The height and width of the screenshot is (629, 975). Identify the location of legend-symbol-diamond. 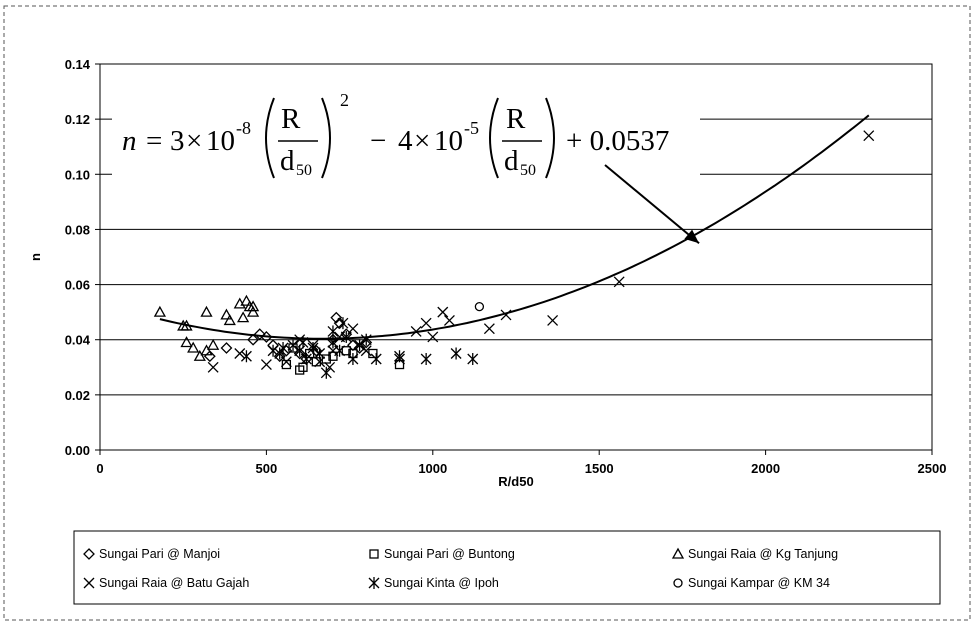
(89, 554).